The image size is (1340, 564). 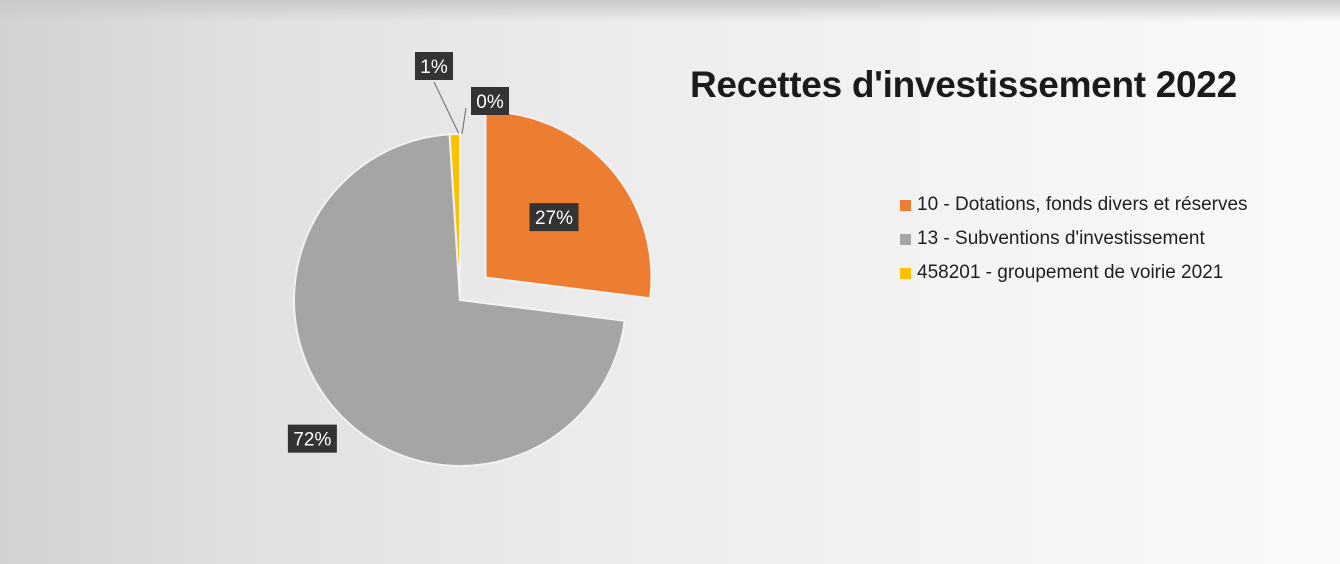 What do you see at coordinates (1061, 238) in the screenshot?
I see `legend-label-subventions: 13 - Subventions d'investissement` at bounding box center [1061, 238].